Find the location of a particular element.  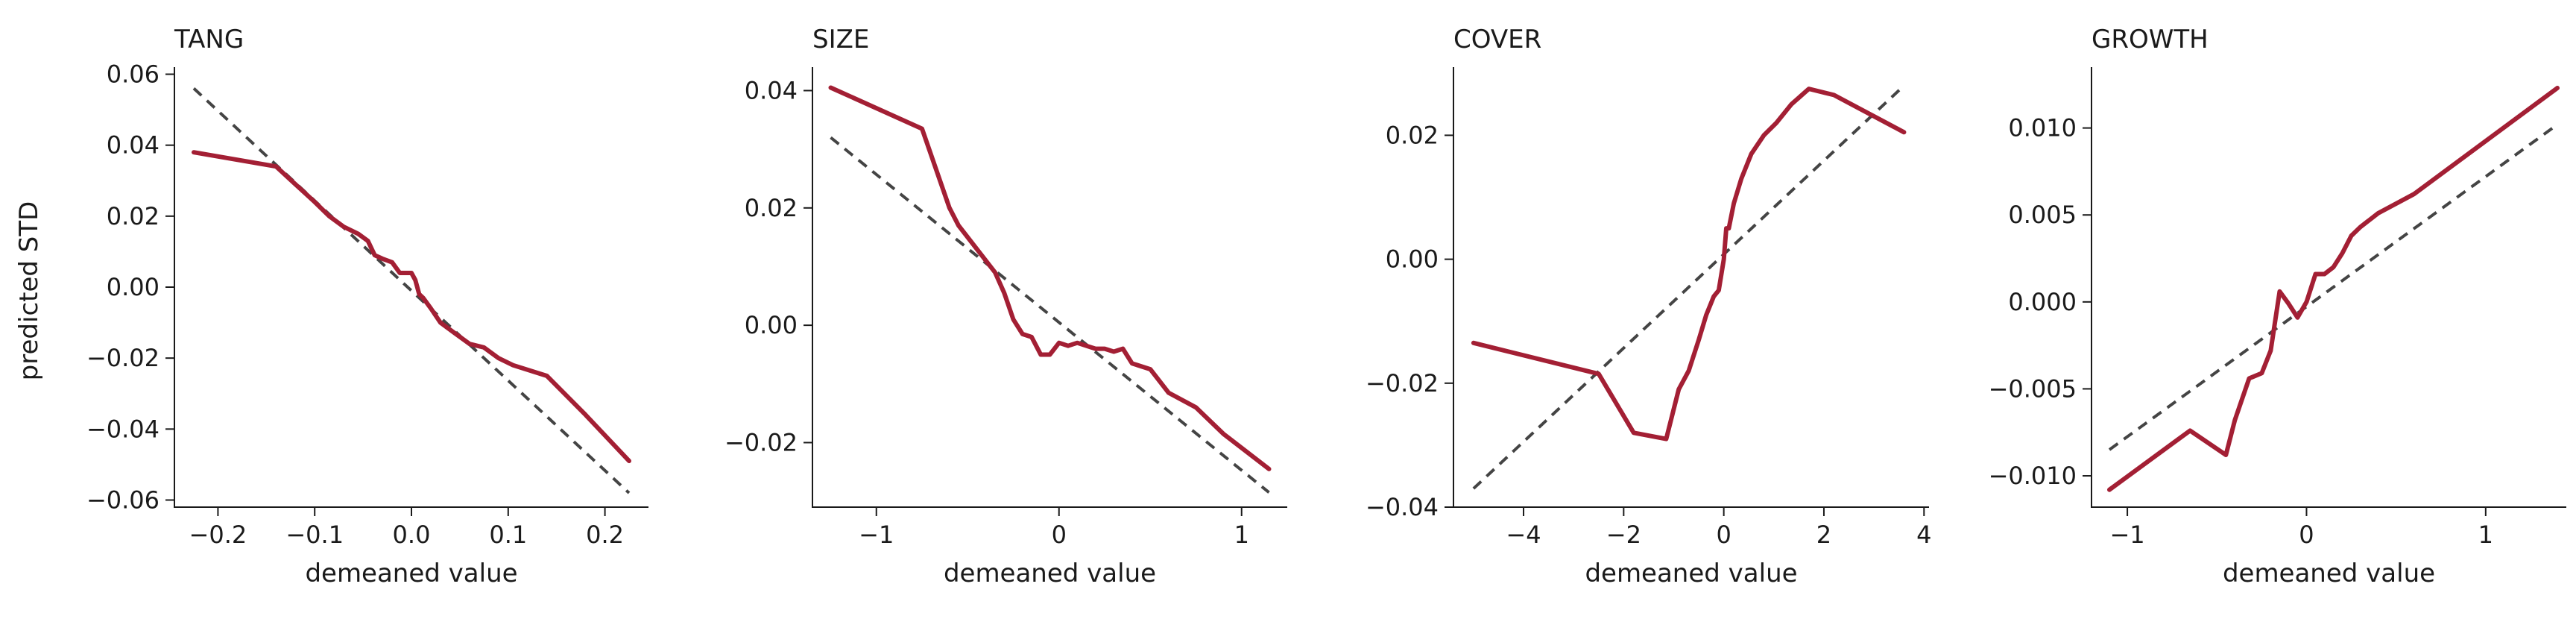

chart-title: GROWTH is located at coordinates (2150, 39).